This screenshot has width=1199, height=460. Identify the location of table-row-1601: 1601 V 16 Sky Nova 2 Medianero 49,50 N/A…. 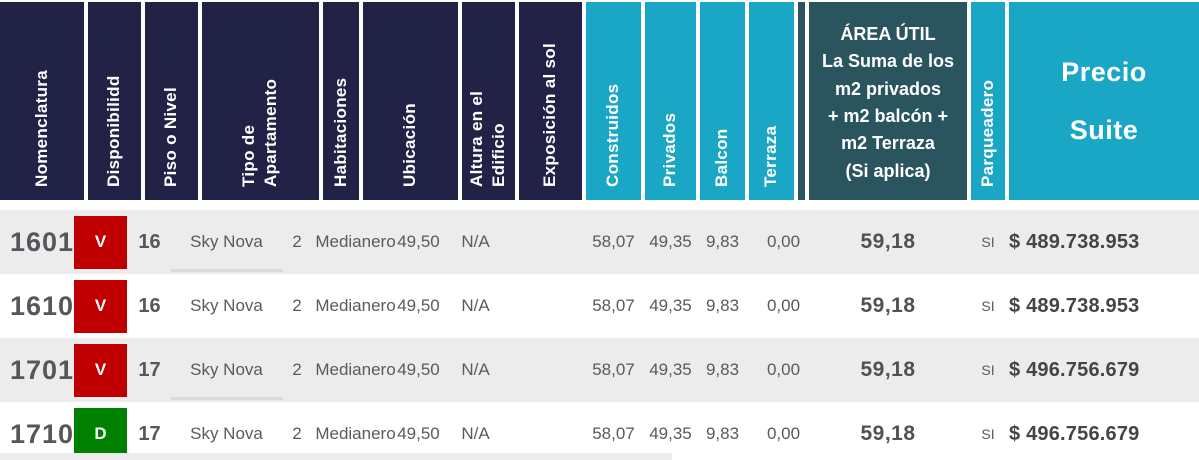
(599, 242).